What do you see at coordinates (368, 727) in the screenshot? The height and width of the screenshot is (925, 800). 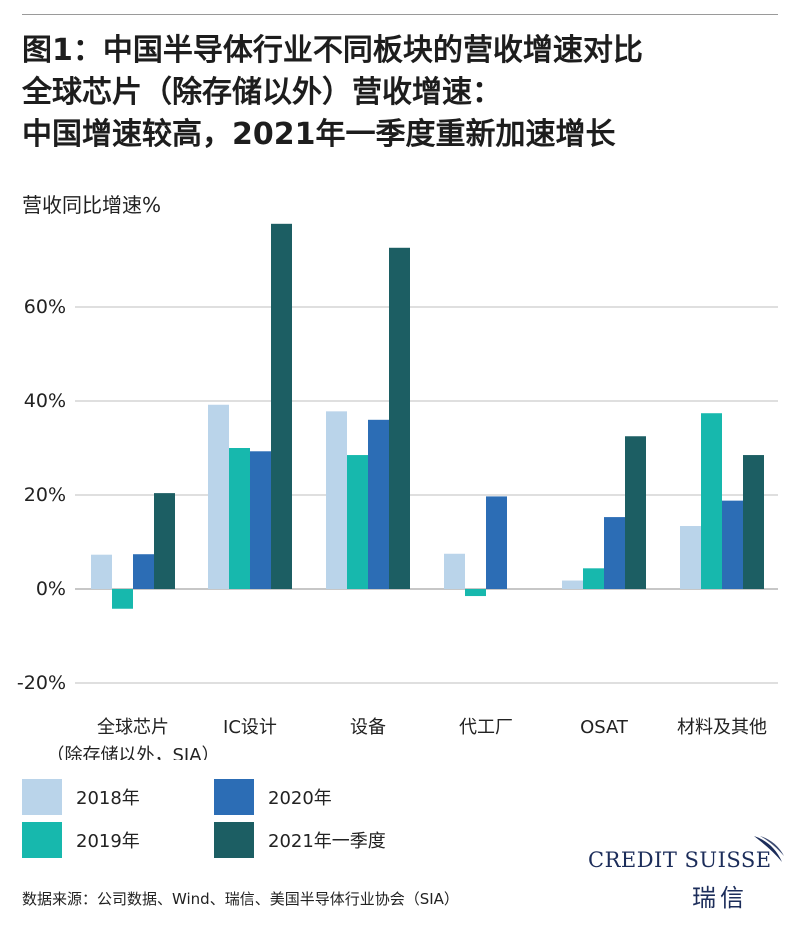 I see `x-tick-label: 设备` at bounding box center [368, 727].